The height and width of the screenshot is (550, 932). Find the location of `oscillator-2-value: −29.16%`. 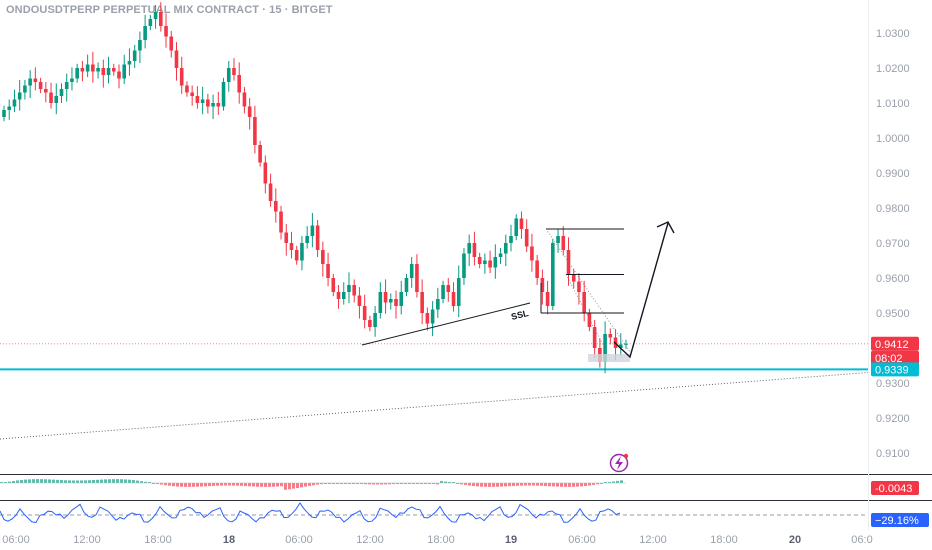

oscillator-2-value: −29.16% is located at coordinates (897, 521).